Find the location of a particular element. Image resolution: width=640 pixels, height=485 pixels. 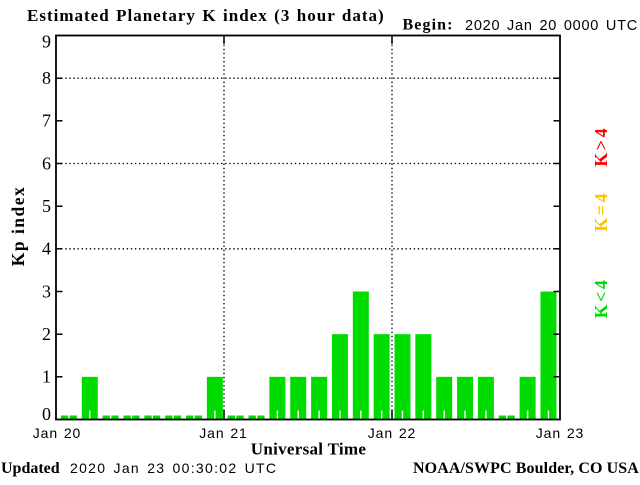

svg-text: 5 is located at coordinates (46, 206).